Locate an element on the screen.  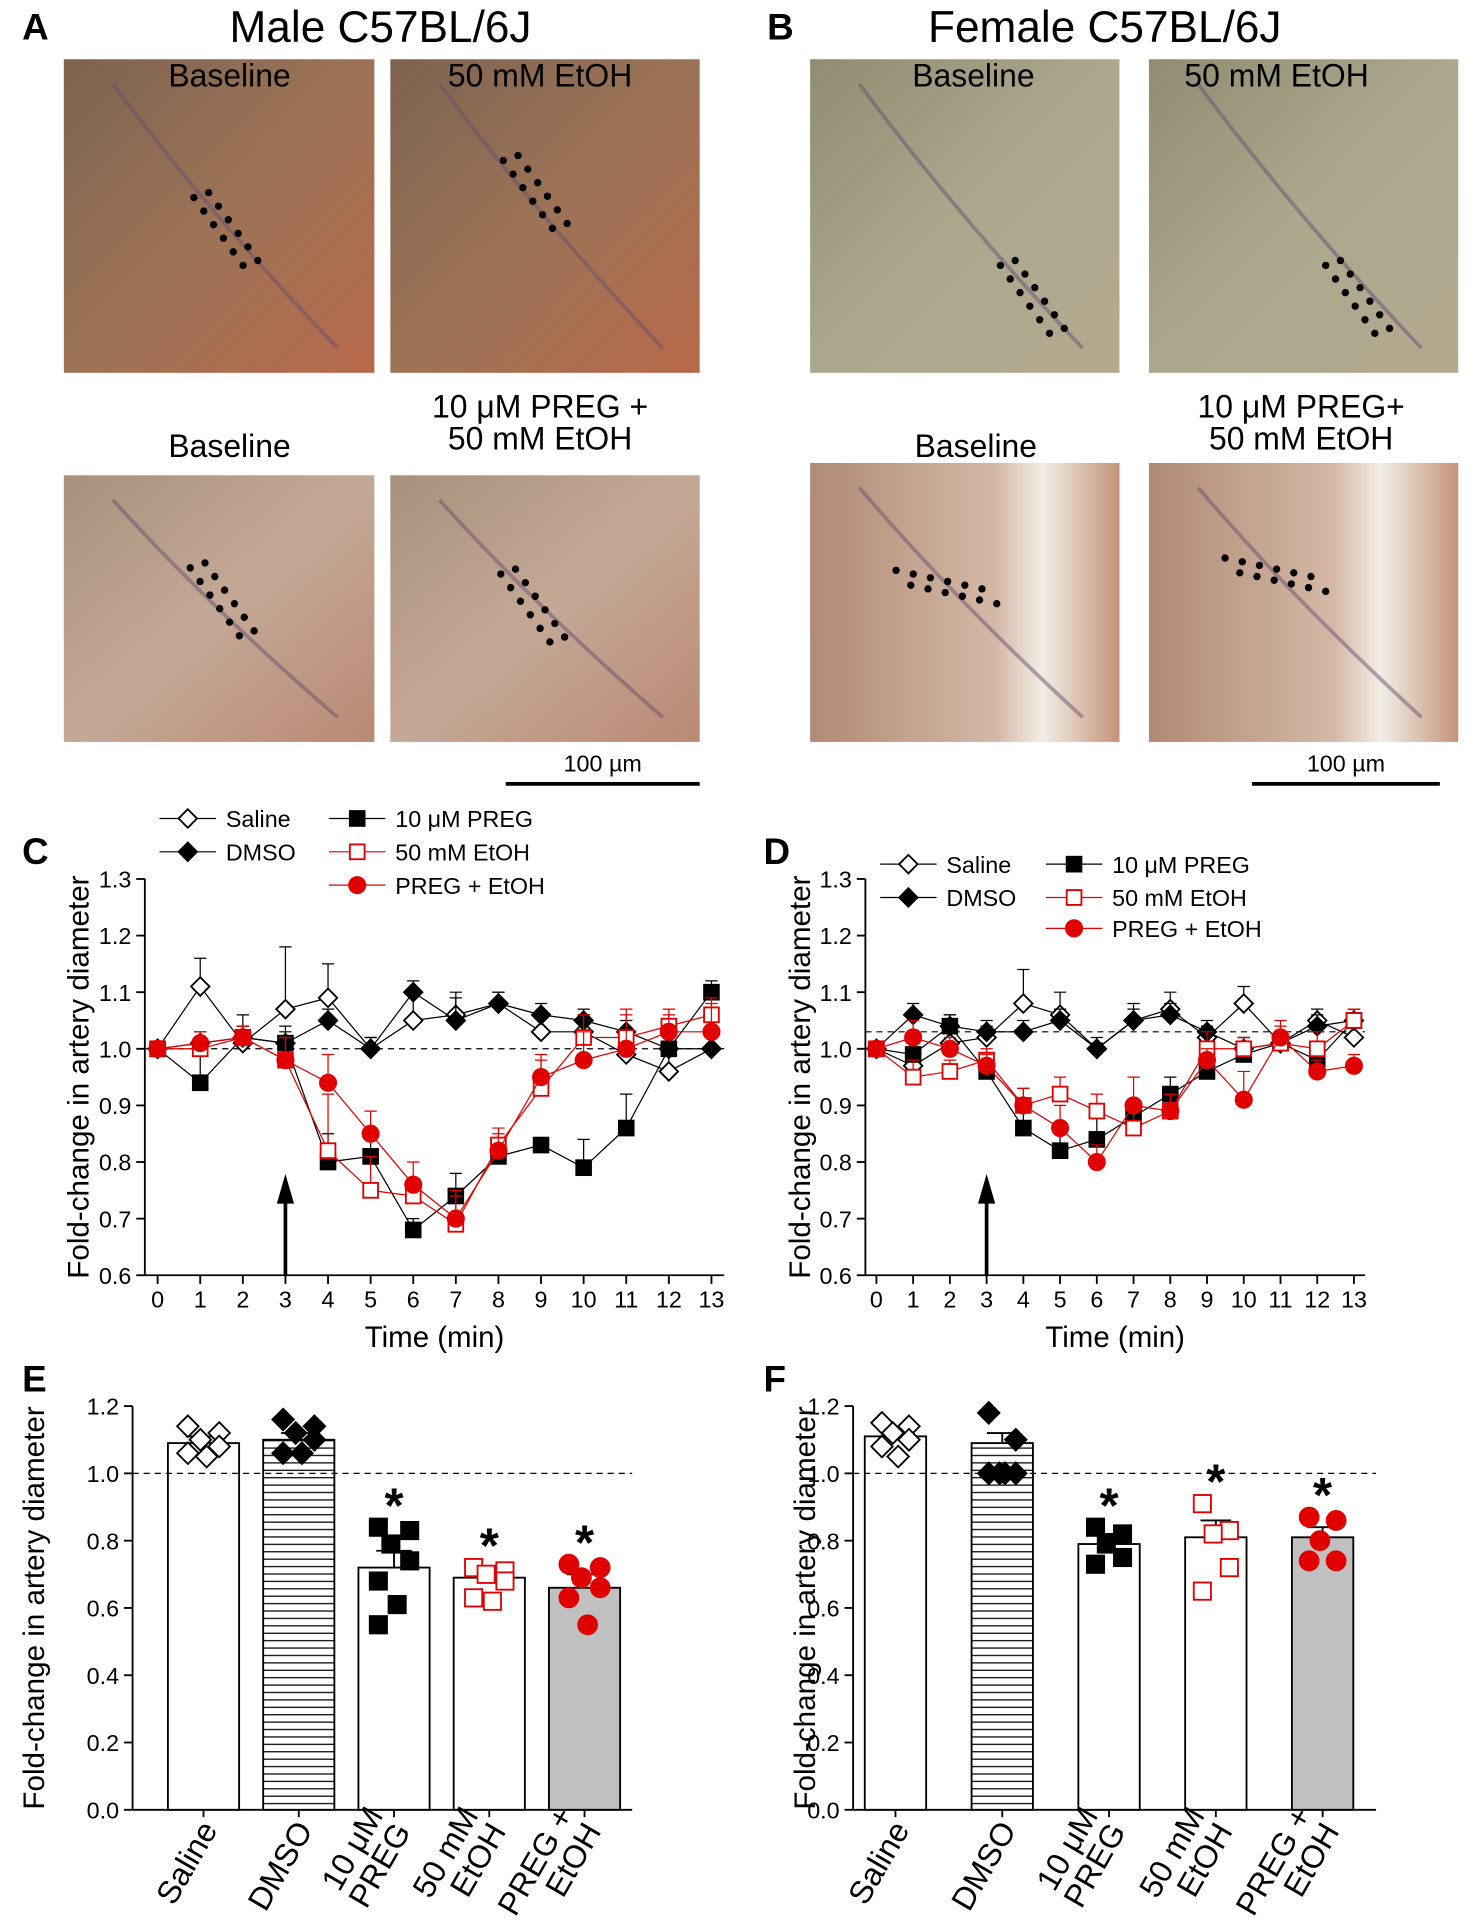
panel-letter: D is located at coordinates (777, 851).